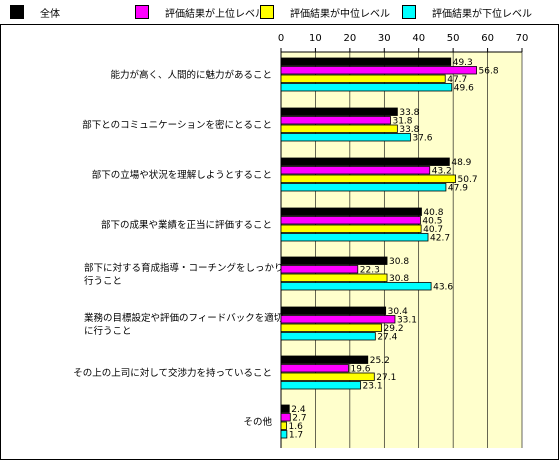  Describe the element at coordinates (183, 318) in the screenshot. I see `category-label-line: 業務の目標設定や評価のフィードバックを適切` at that location.